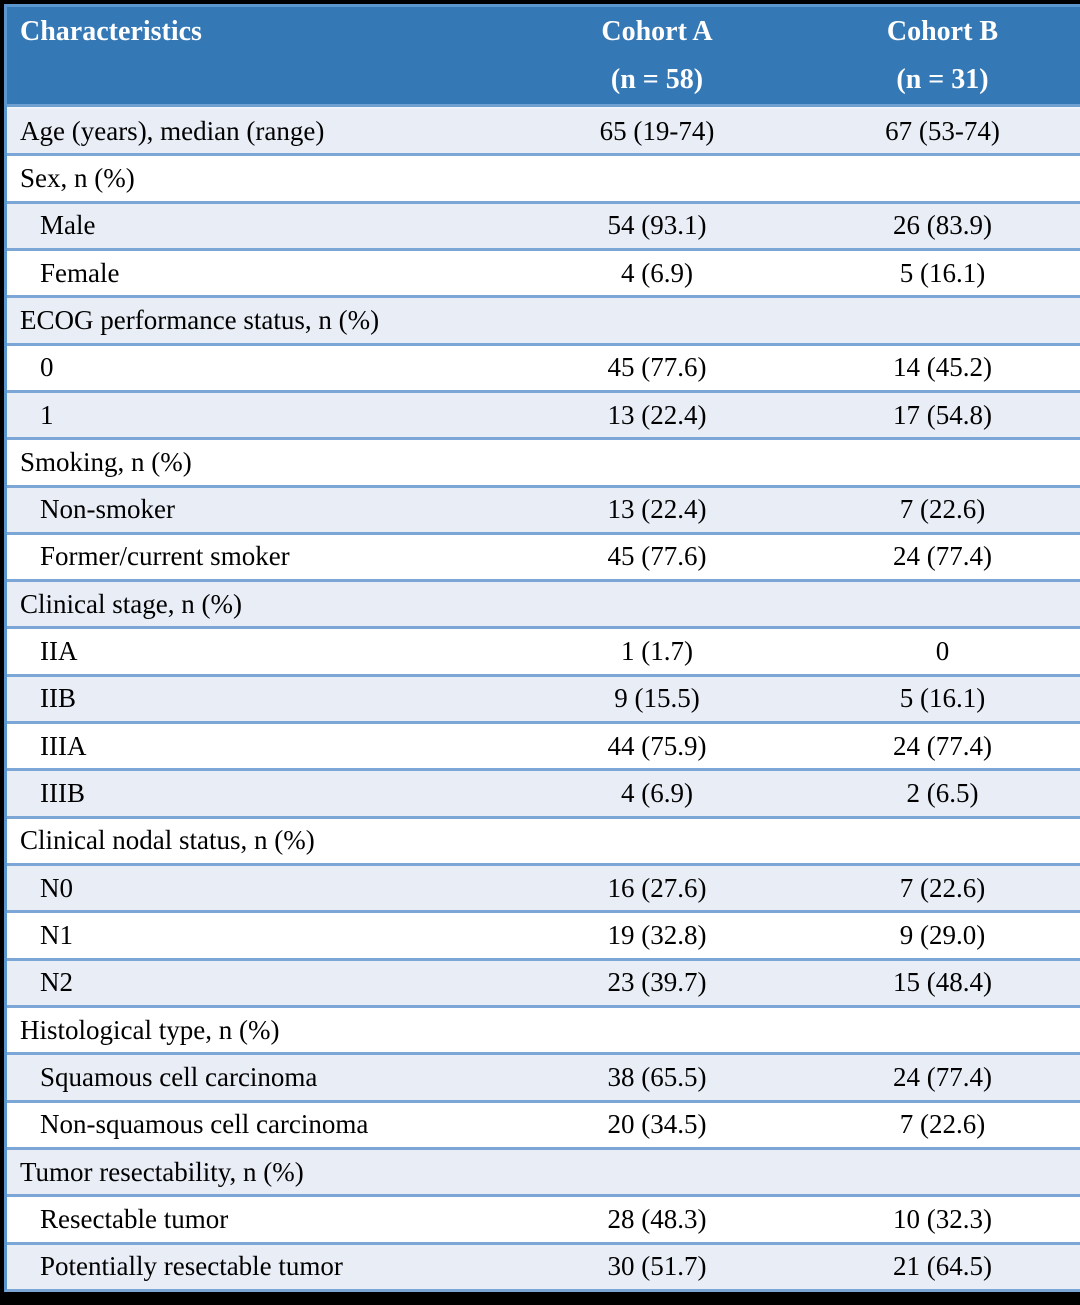 This screenshot has height=1305, width=1080. I want to click on table-row: 1 13 (22.4) 17 (54.8), so click(543, 413).